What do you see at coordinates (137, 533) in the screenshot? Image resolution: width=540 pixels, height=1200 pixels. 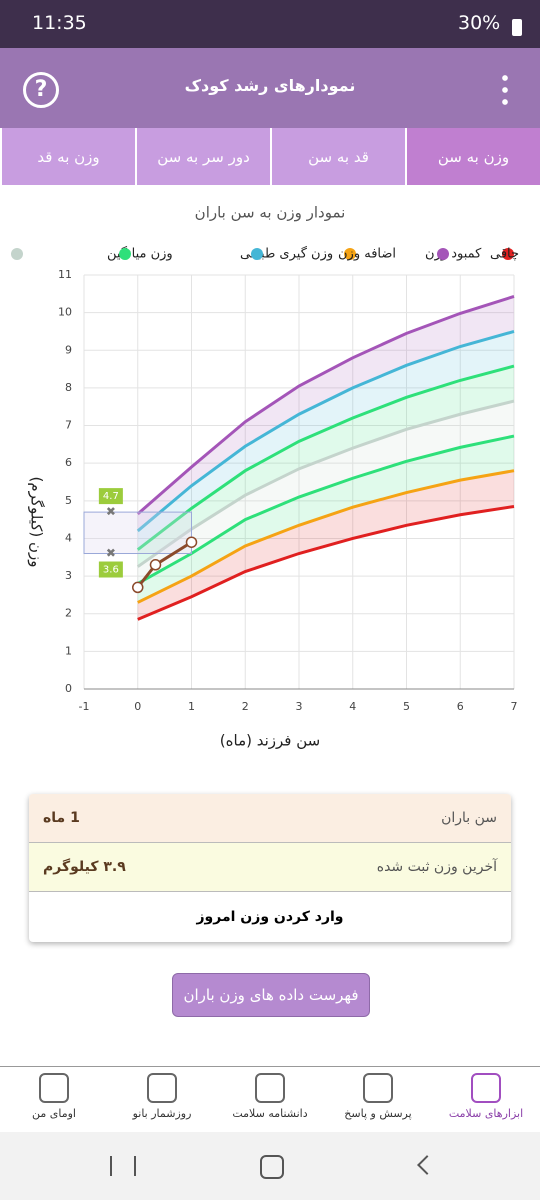 I see `range-box` at bounding box center [137, 533].